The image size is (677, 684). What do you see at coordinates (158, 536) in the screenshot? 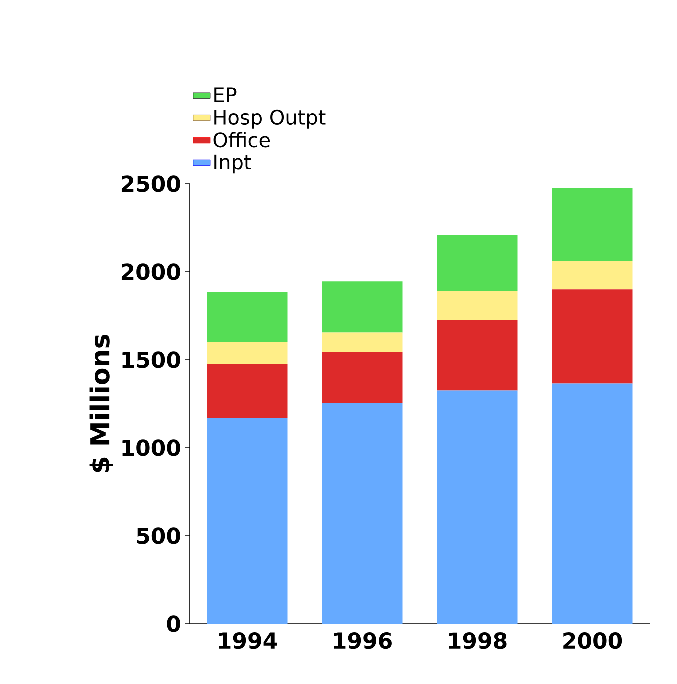
I see `y-tick-label: 500` at bounding box center [158, 536].